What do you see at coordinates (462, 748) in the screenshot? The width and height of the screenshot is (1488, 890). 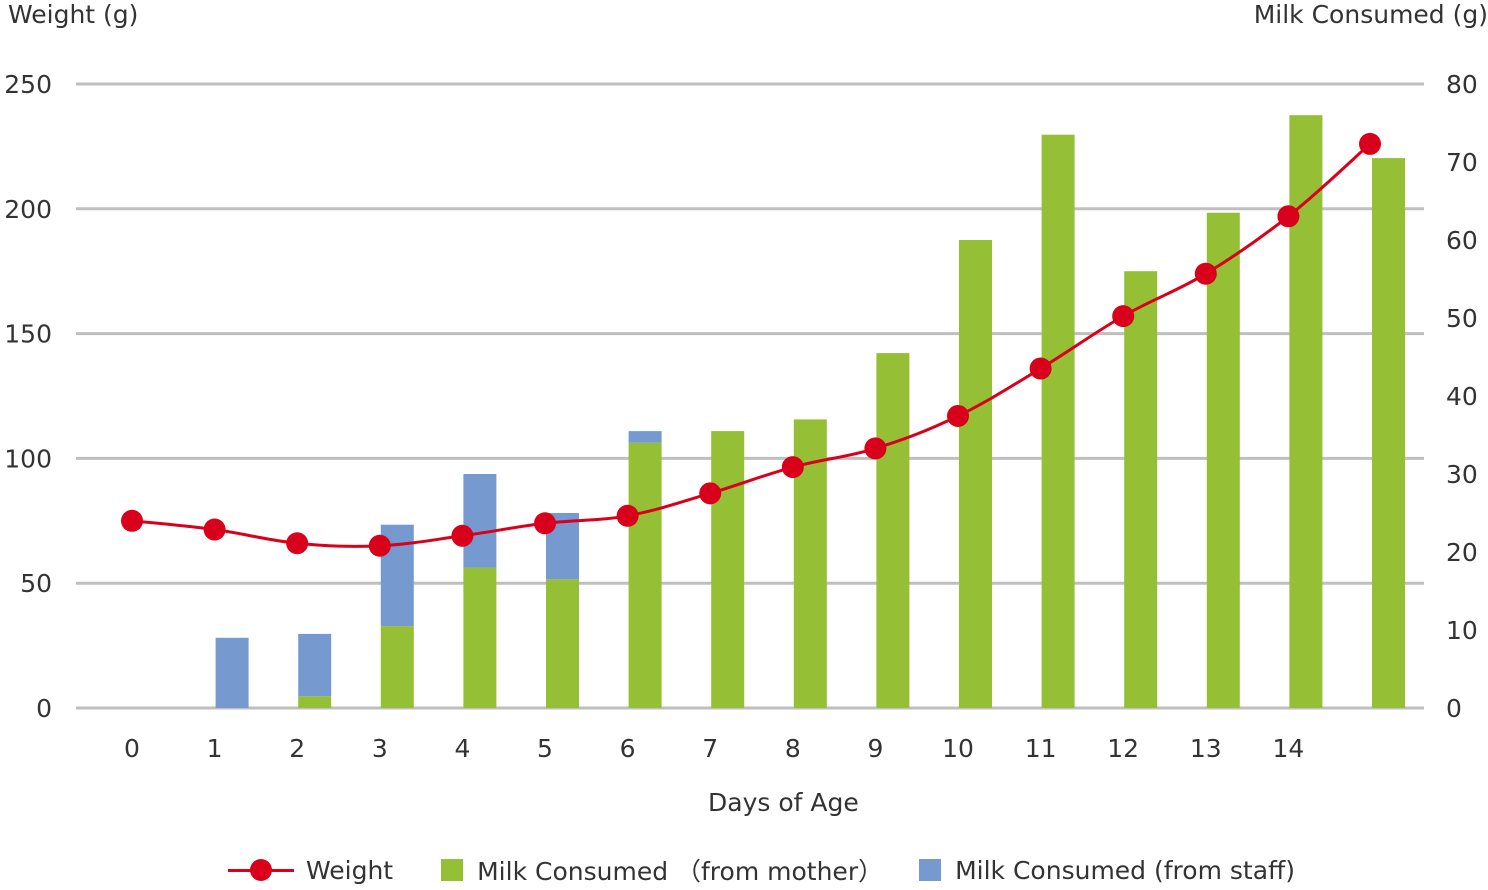 I see `x-tick-label: 4` at bounding box center [462, 748].